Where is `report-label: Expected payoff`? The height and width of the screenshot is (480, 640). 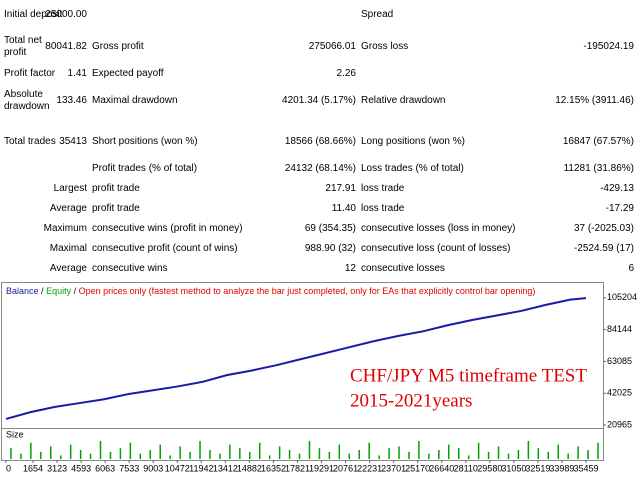
report-label: Expected payoff is located at coordinates (128, 73).